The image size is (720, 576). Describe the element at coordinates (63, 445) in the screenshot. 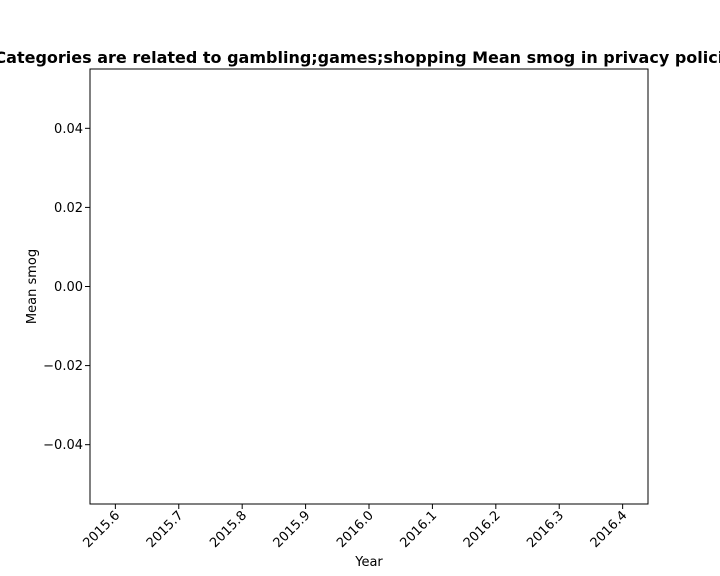

I see `y-tick-label: −0.04` at that location.